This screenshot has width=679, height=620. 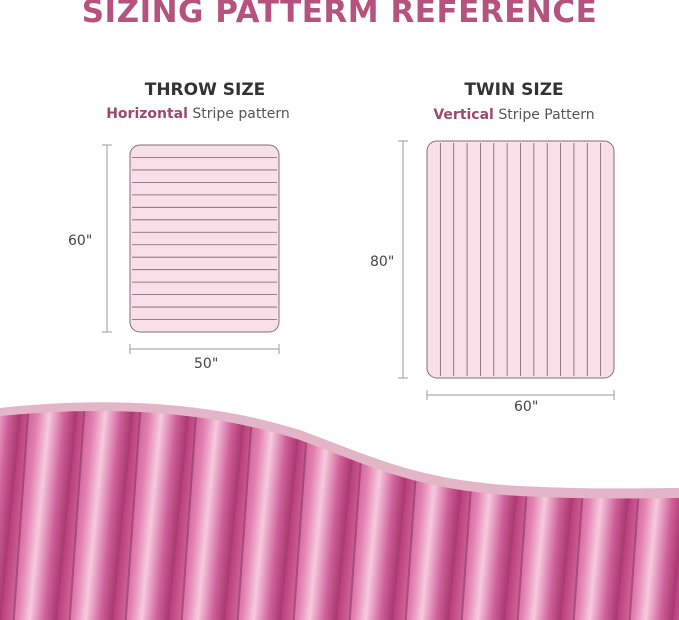 What do you see at coordinates (206, 364) in the screenshot?
I see `throw-width-label: 50"` at bounding box center [206, 364].